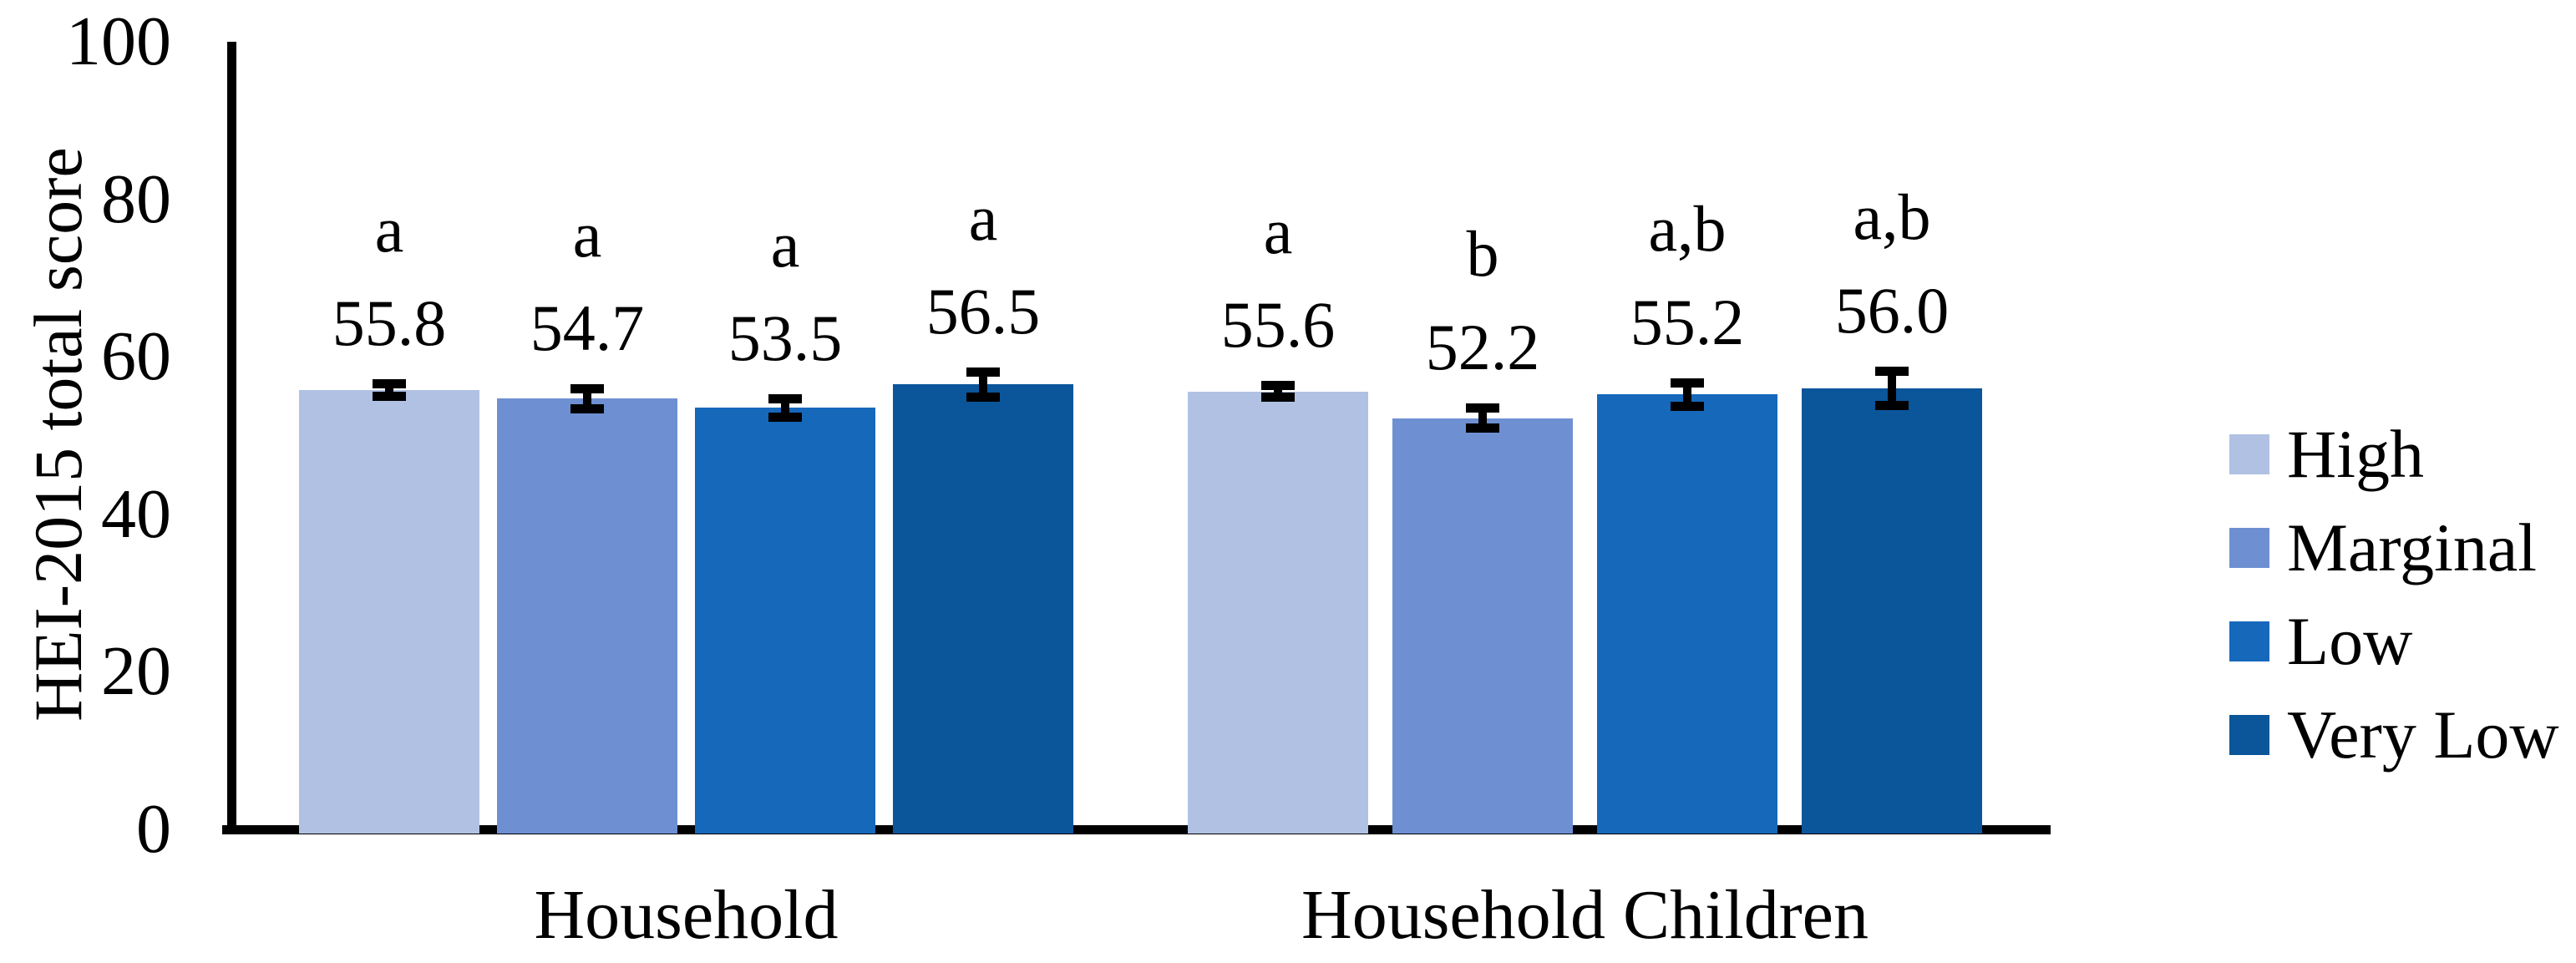  I want to click on legend-label: Low, so click(2350, 641).